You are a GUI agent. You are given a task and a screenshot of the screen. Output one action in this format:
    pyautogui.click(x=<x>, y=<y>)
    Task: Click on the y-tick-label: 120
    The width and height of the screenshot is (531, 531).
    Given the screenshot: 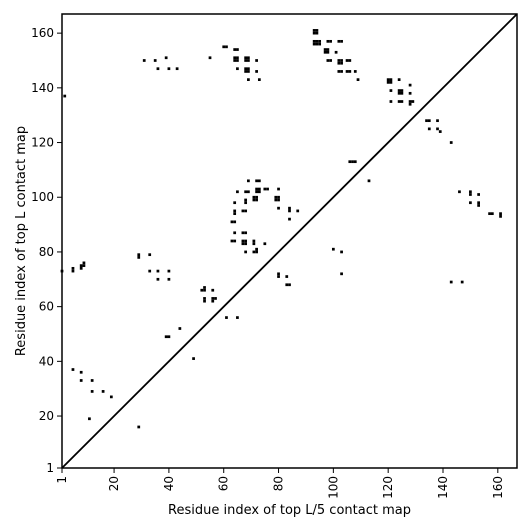 What is the action you would take?
    pyautogui.click(x=42, y=143)
    